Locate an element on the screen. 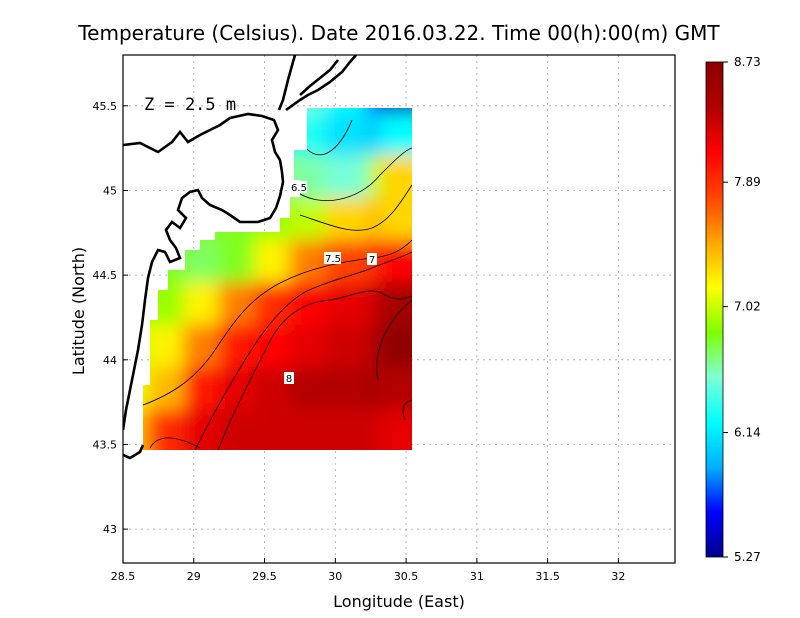  contour-label-6-5: 6.5 is located at coordinates (299, 188).